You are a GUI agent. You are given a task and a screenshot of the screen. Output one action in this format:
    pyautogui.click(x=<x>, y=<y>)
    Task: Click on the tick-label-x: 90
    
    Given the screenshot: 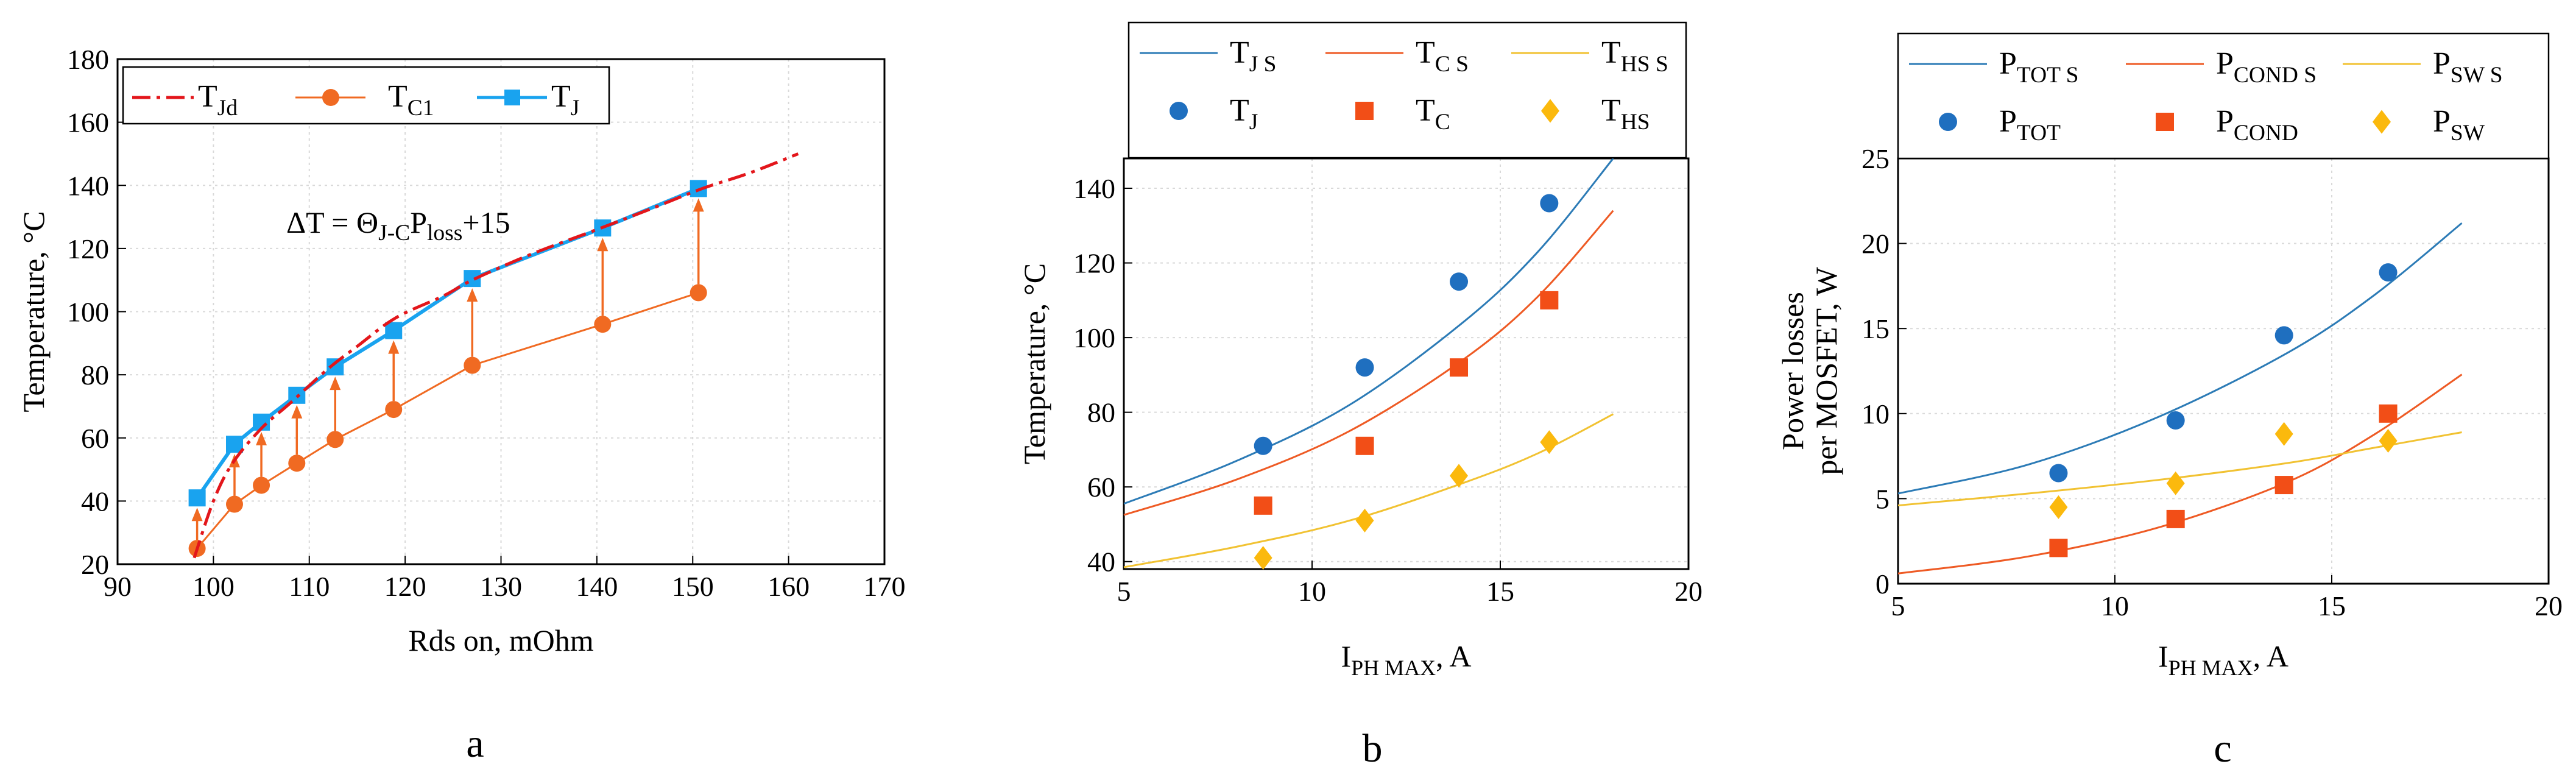 What is the action you would take?
    pyautogui.click(x=118, y=586)
    